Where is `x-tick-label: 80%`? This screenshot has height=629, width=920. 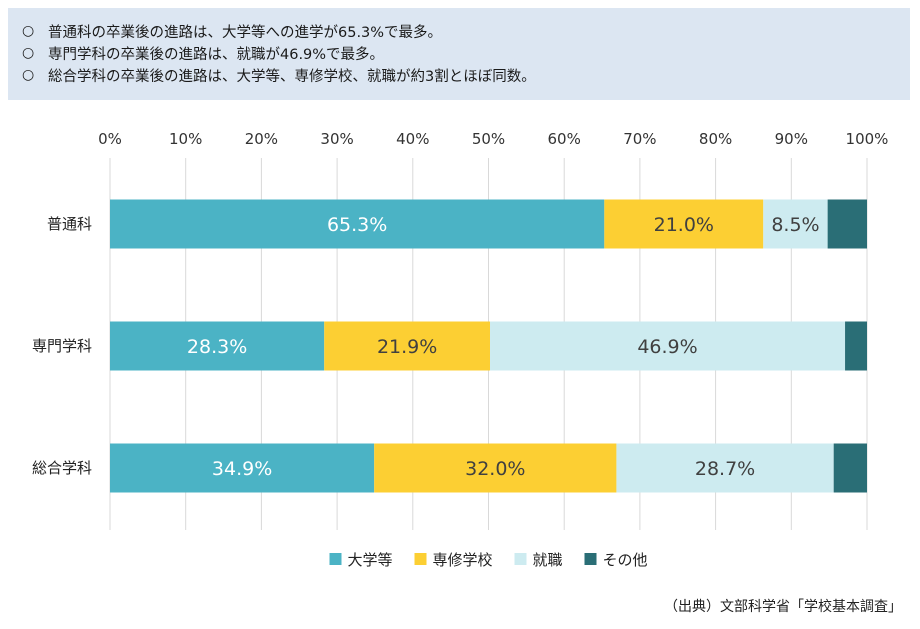
x-tick-label: 80% is located at coordinates (715, 139).